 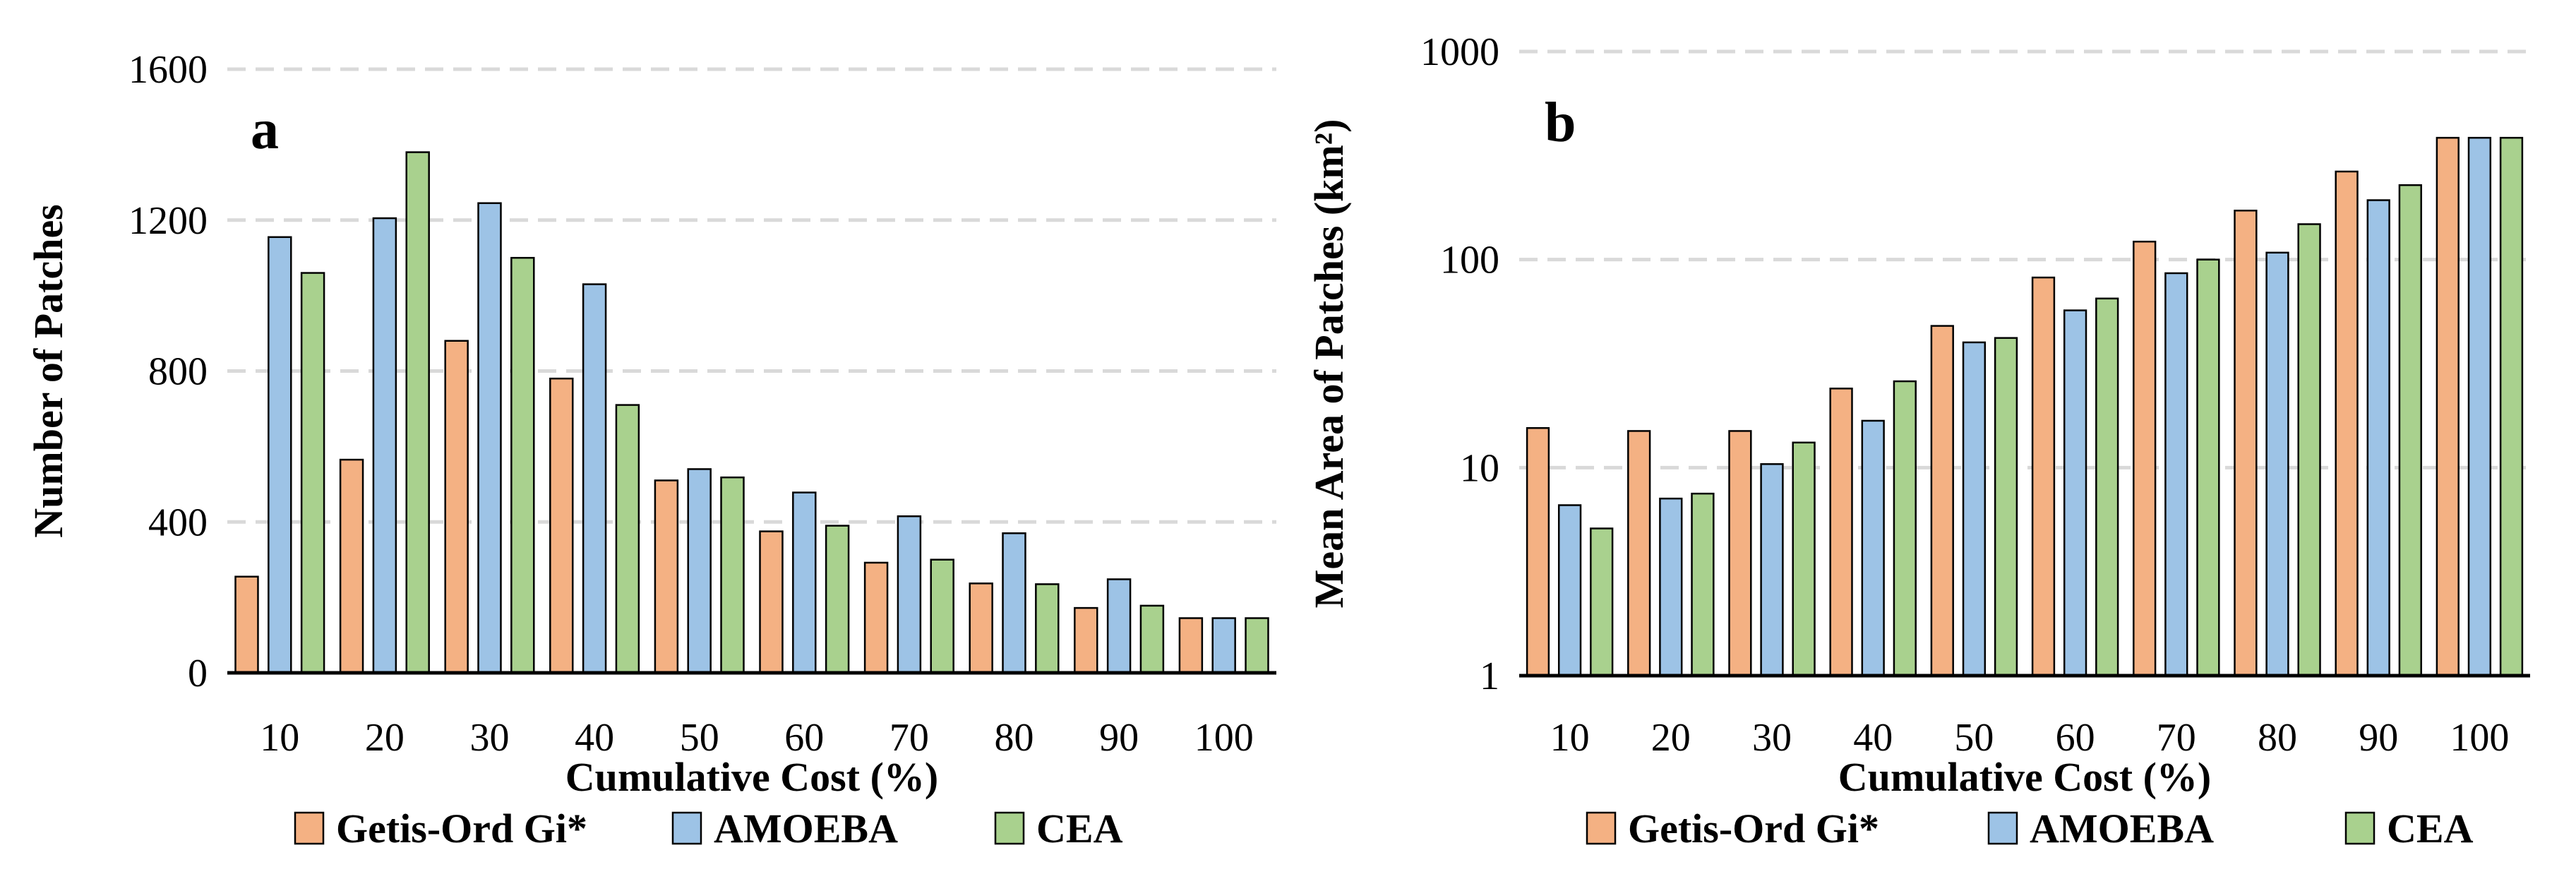 What do you see at coordinates (1224, 738) in the screenshot?
I see `x-tick-label: 100` at bounding box center [1224, 738].